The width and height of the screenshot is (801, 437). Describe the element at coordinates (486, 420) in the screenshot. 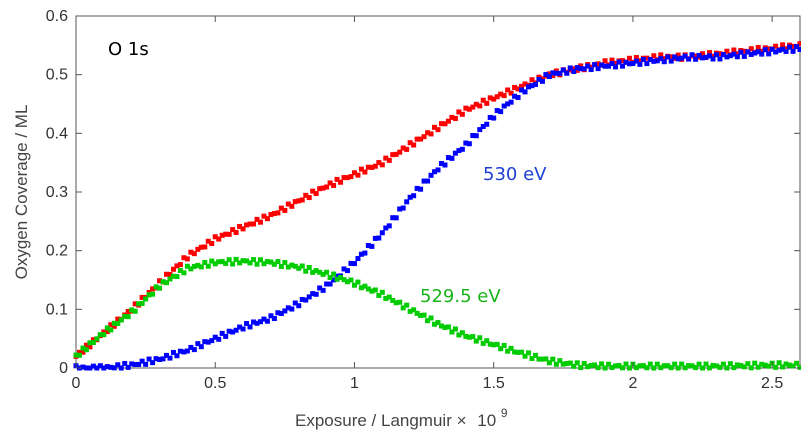

I see `x-axis-label-power-base: 10` at that location.